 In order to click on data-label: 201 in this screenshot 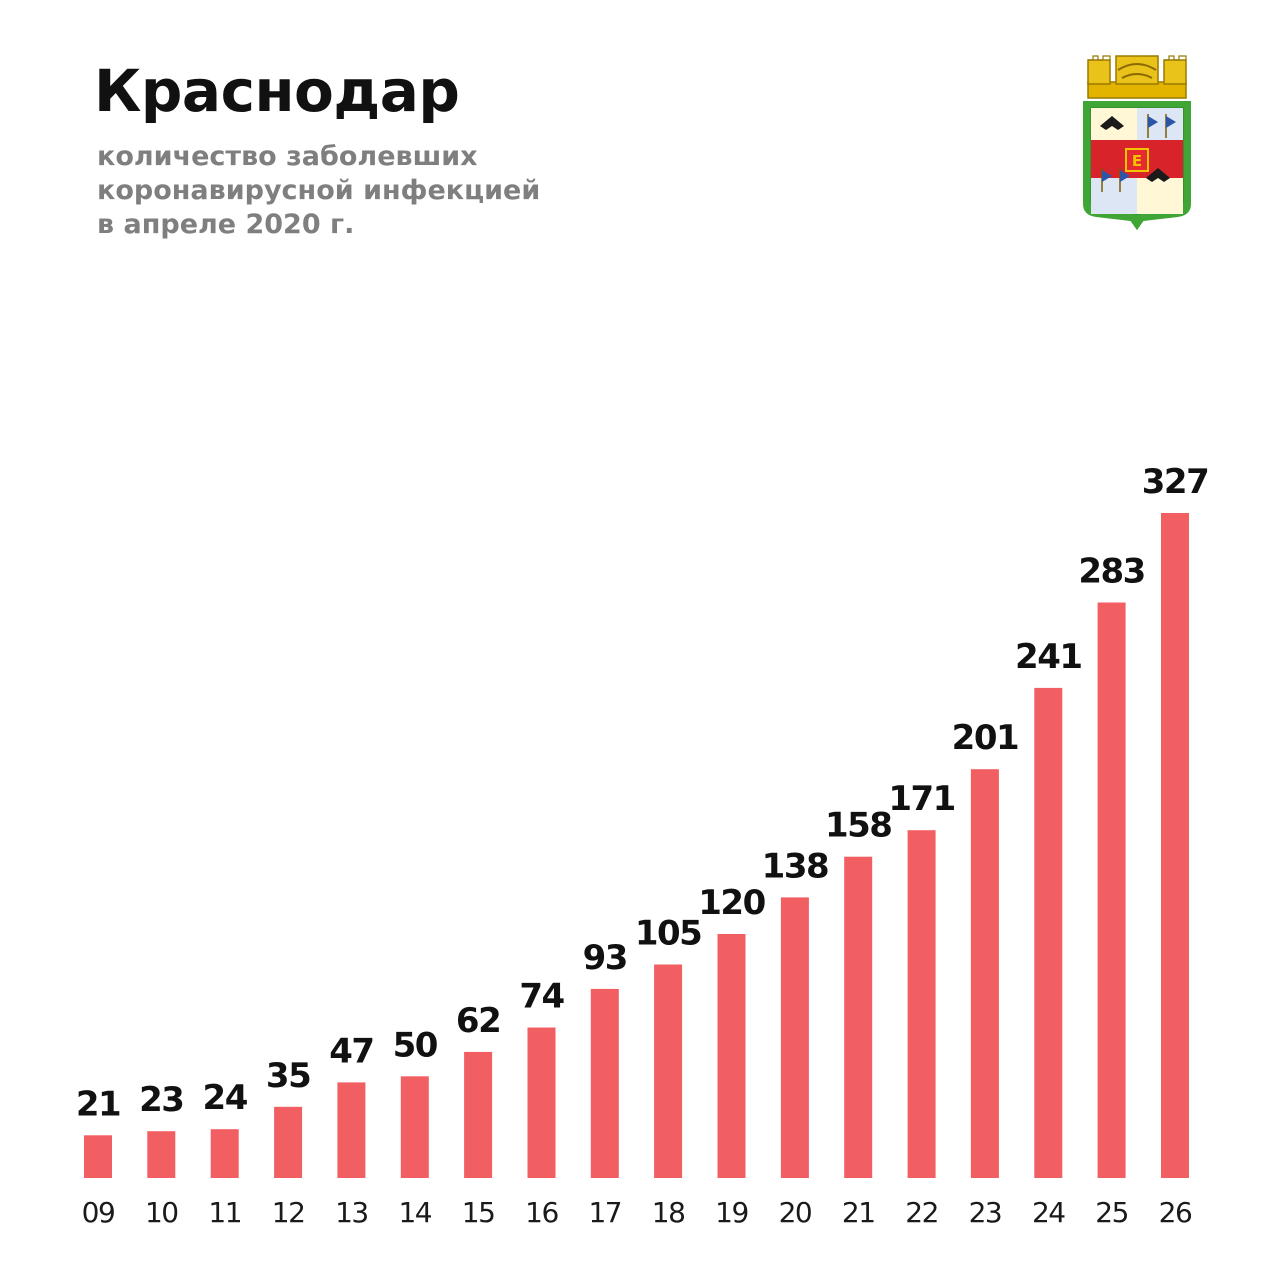, I will do `click(985, 738)`.